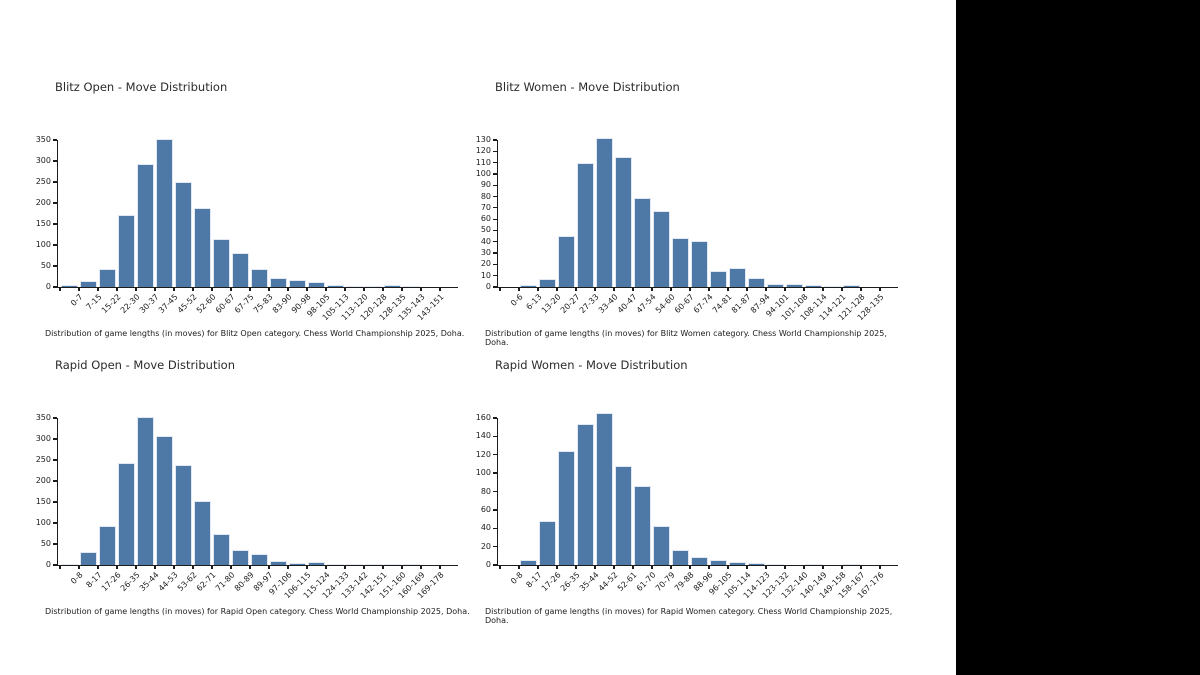  I want to click on y-axis-label: 200, so click(43, 480).